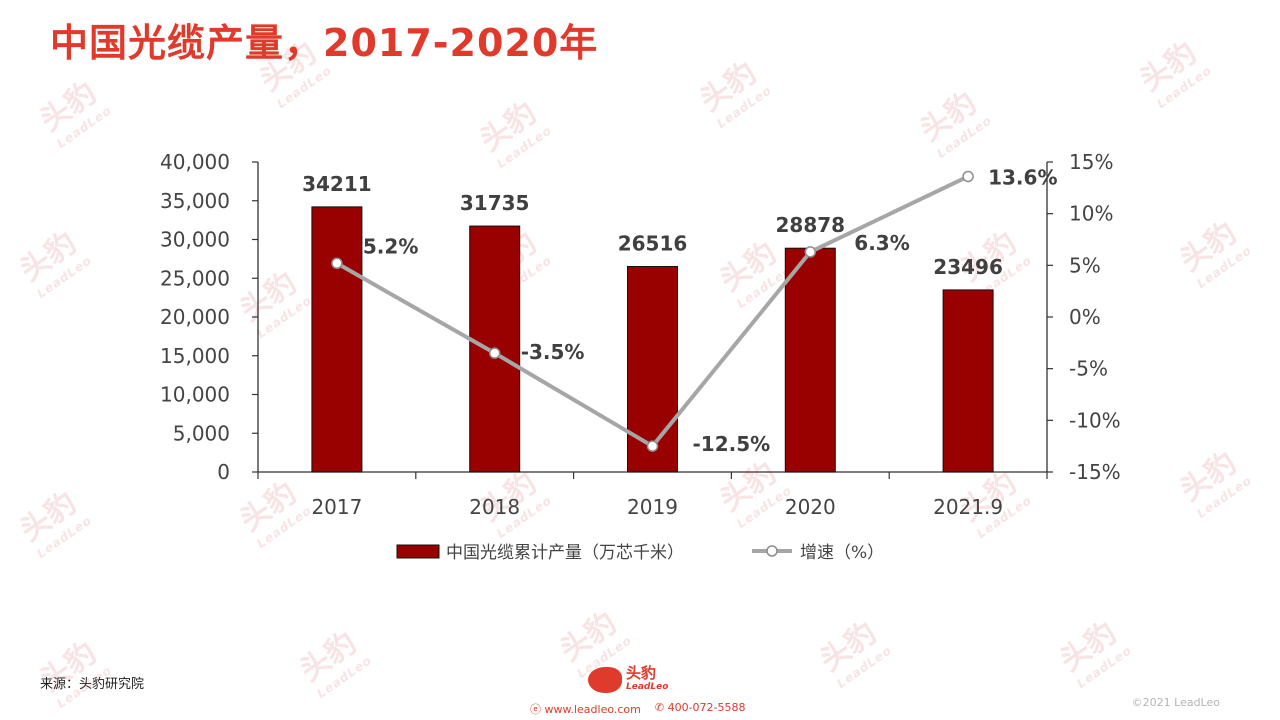  I want to click on phone-number: ✆ 400-072-5588, so click(700, 709).